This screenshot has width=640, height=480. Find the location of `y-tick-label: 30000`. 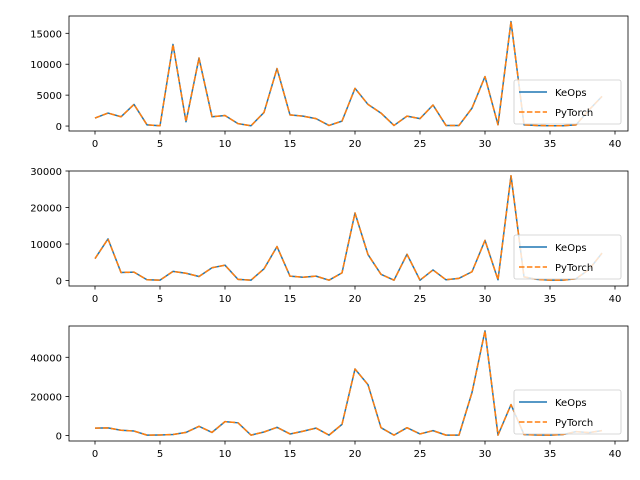

y-tick-label: 30000 is located at coordinates (46, 172).